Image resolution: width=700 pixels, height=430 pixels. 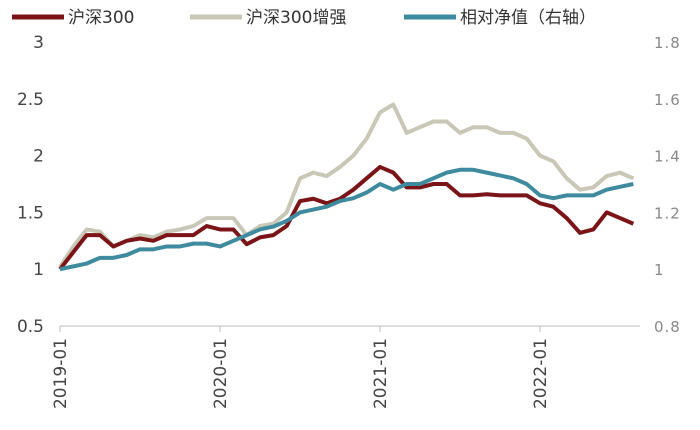 What do you see at coordinates (38, 270) in the screenshot?
I see `y-tick-label: 1` at bounding box center [38, 270].